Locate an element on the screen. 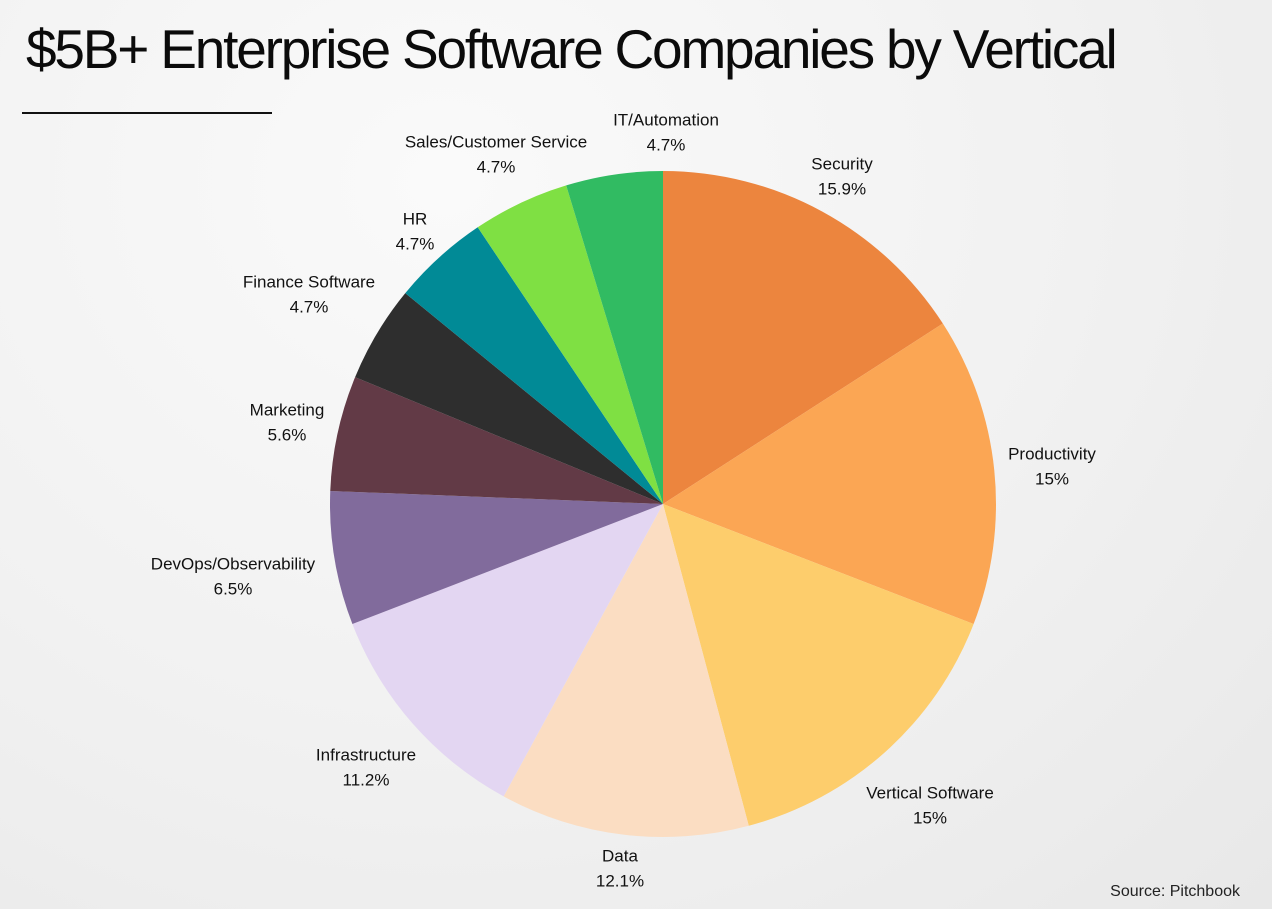 The image size is (1272, 909). pie-slice-sales-customer-service is located at coordinates (570, 344).